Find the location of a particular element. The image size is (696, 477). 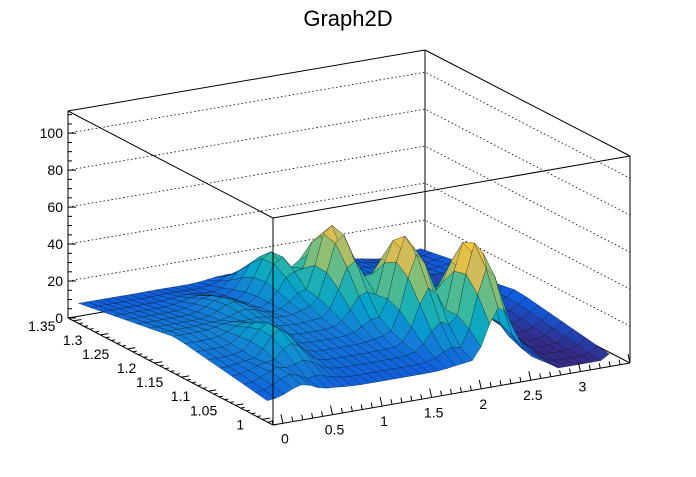

x-tick-label: 0 is located at coordinates (285, 438).